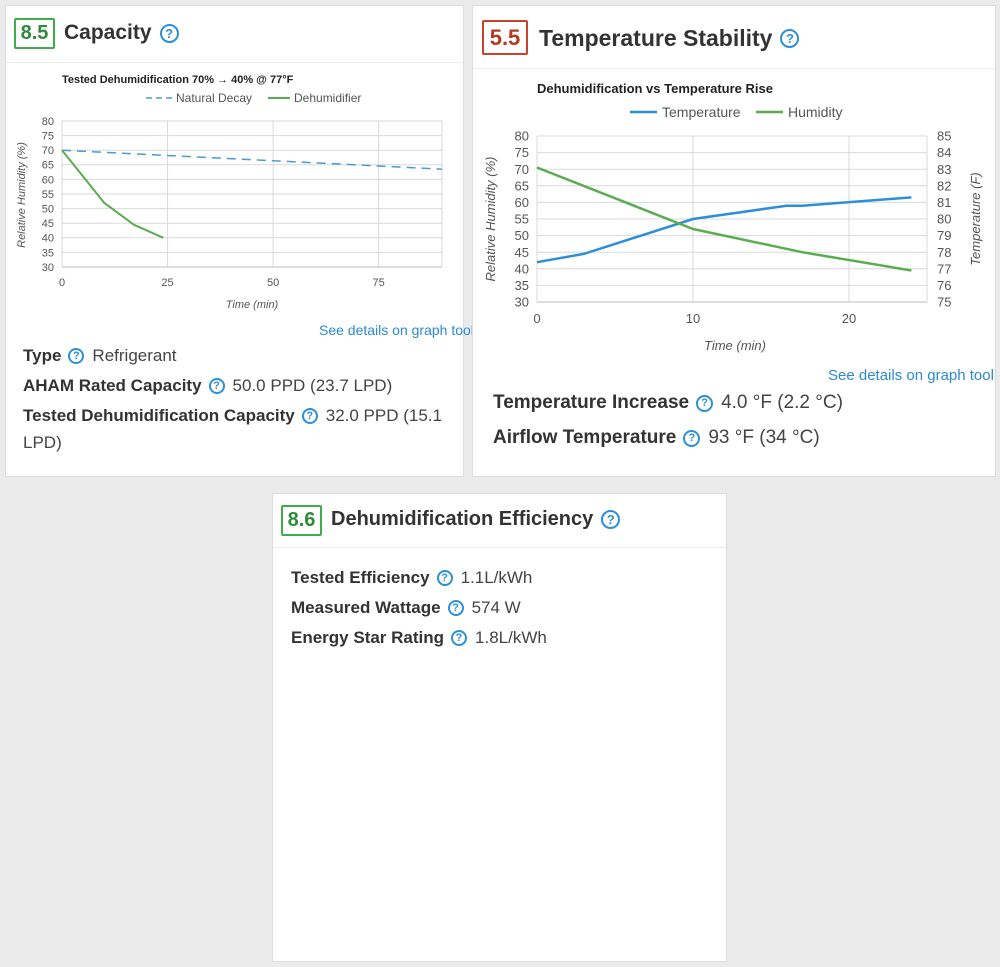  Describe the element at coordinates (944, 185) in the screenshot. I see `y2-tick-label: 82` at that location.